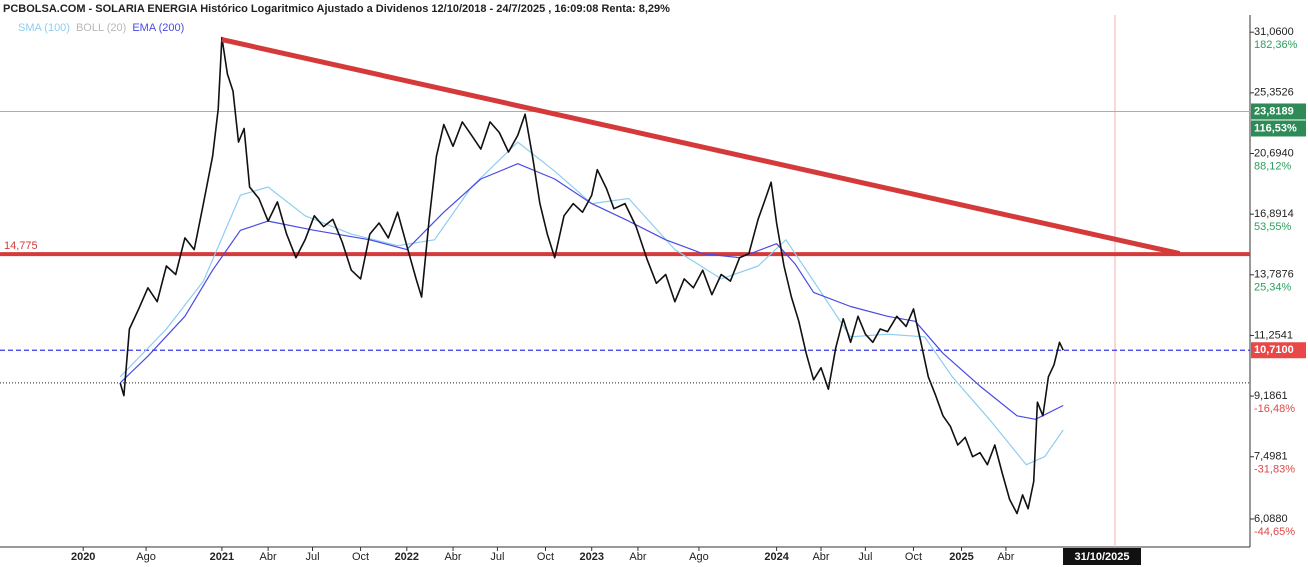 The height and width of the screenshot is (567, 1308). What do you see at coordinates (407, 557) in the screenshot?
I see `x-tick-label: 2022` at bounding box center [407, 557].